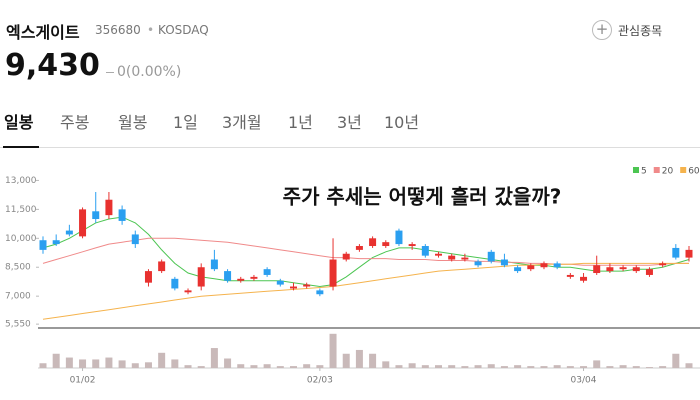 The image size is (700, 400). What do you see at coordinates (402, 122) in the screenshot?
I see `tab: 10년` at bounding box center [402, 122].